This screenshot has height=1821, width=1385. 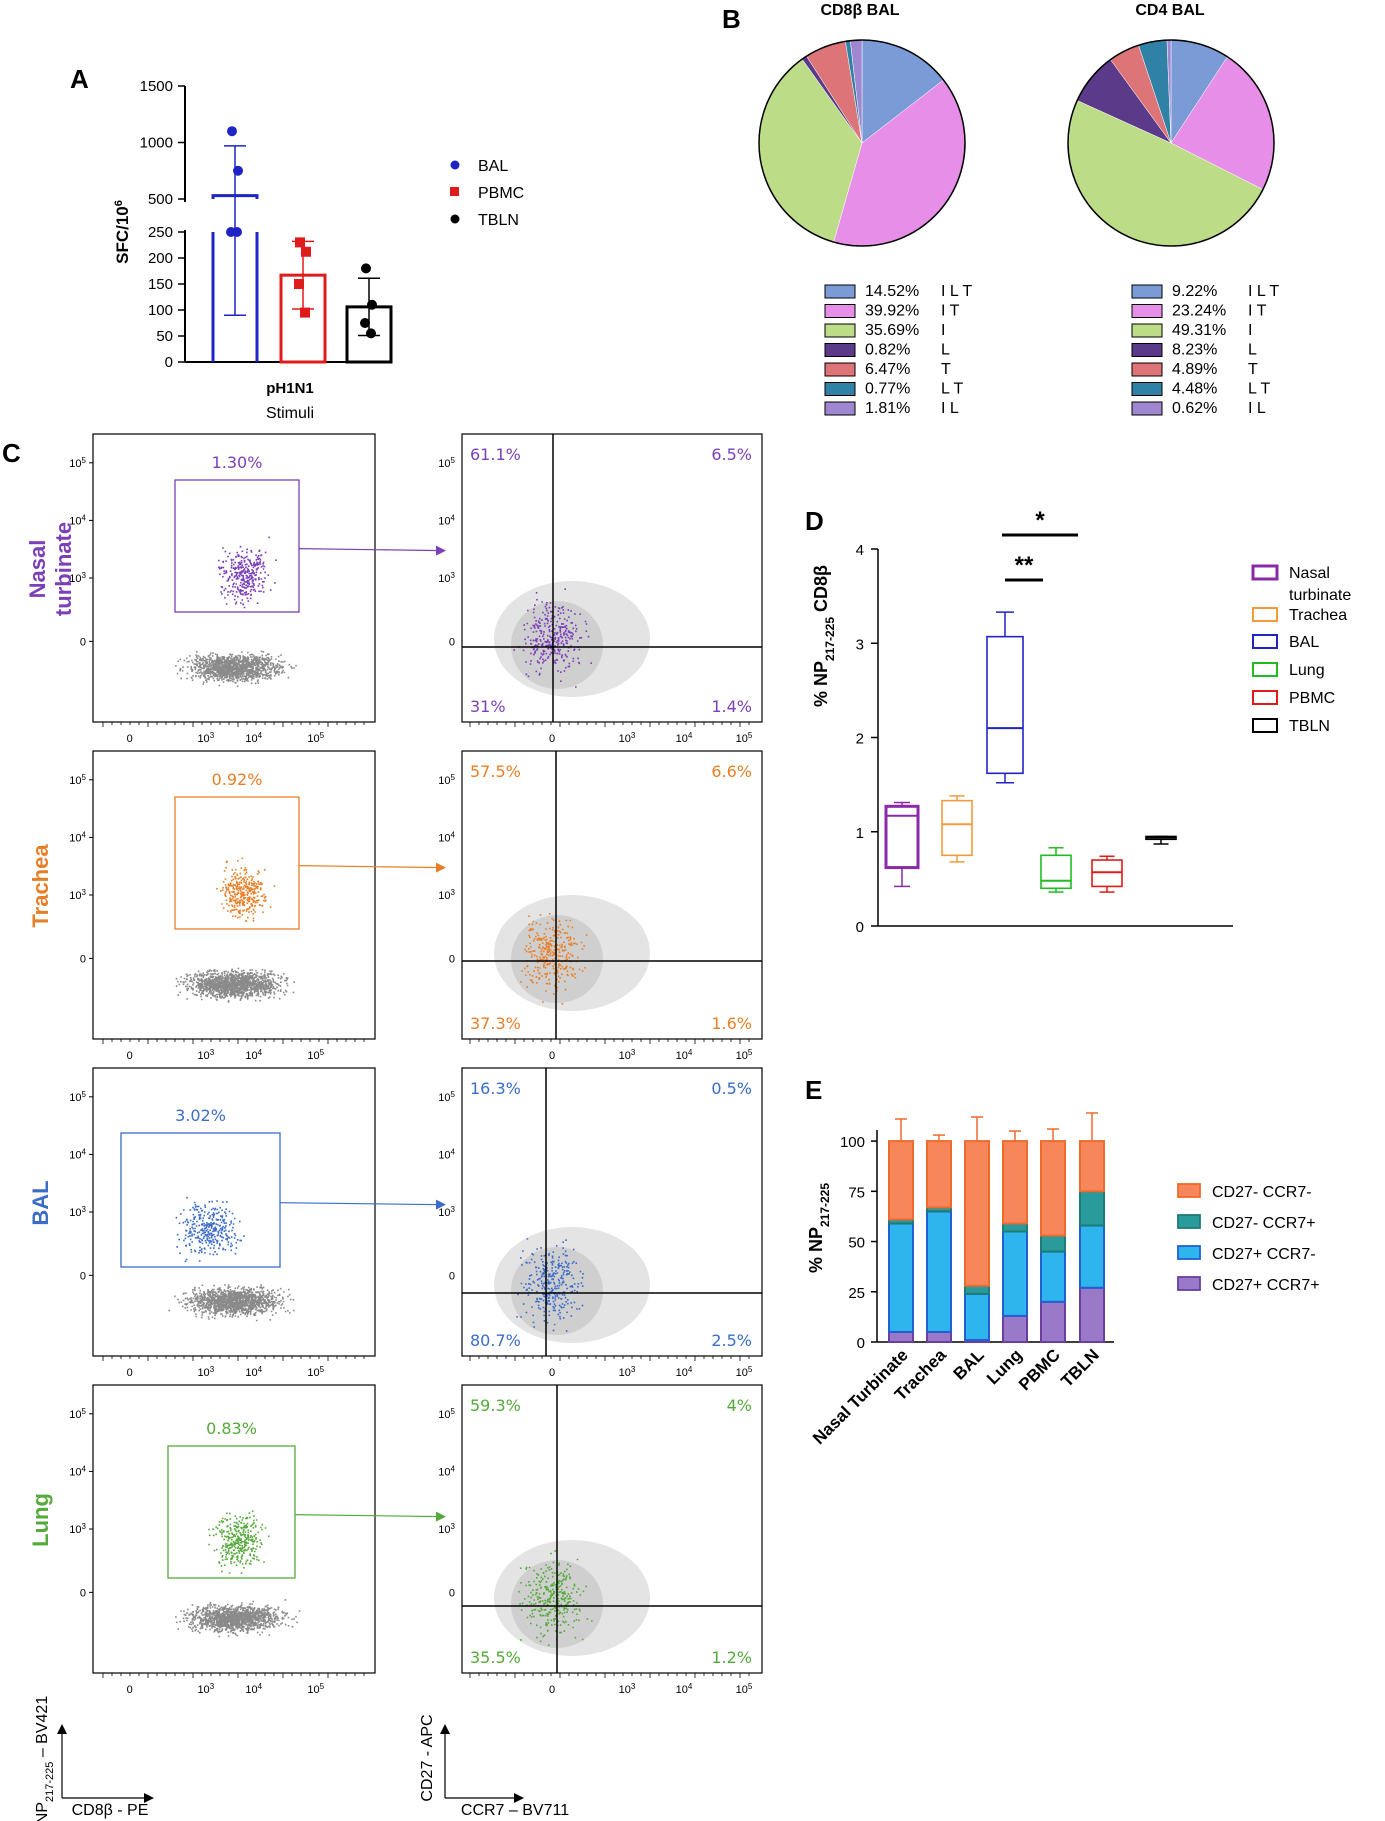 What do you see at coordinates (494, 1766) in the screenshot?
I see `flow-right-axis-caption: CD27 - APC CCR7 – BV711` at bounding box center [494, 1766].